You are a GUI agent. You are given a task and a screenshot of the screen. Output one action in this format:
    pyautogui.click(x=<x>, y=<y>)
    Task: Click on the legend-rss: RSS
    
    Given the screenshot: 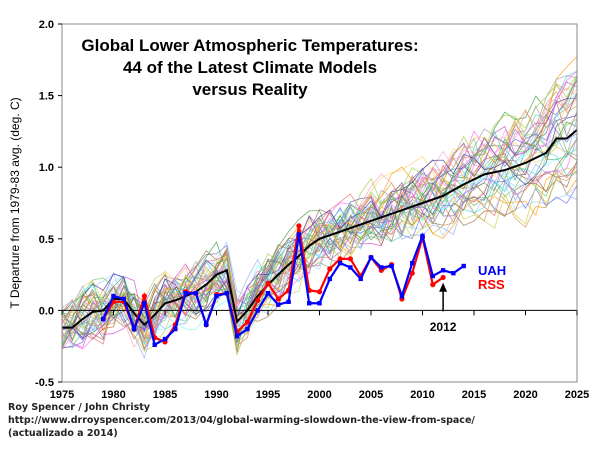 What is the action you would take?
    pyautogui.click(x=491, y=284)
    